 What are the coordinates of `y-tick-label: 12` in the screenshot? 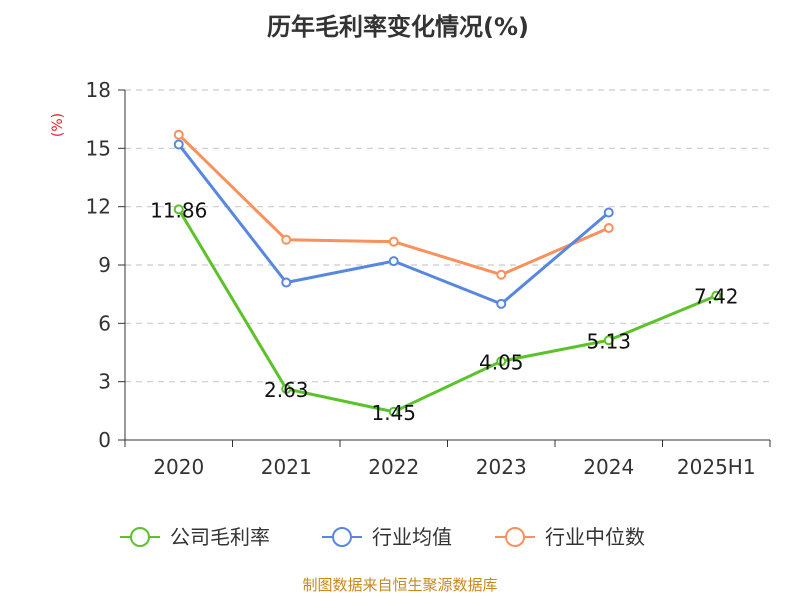 It's located at (98, 207).